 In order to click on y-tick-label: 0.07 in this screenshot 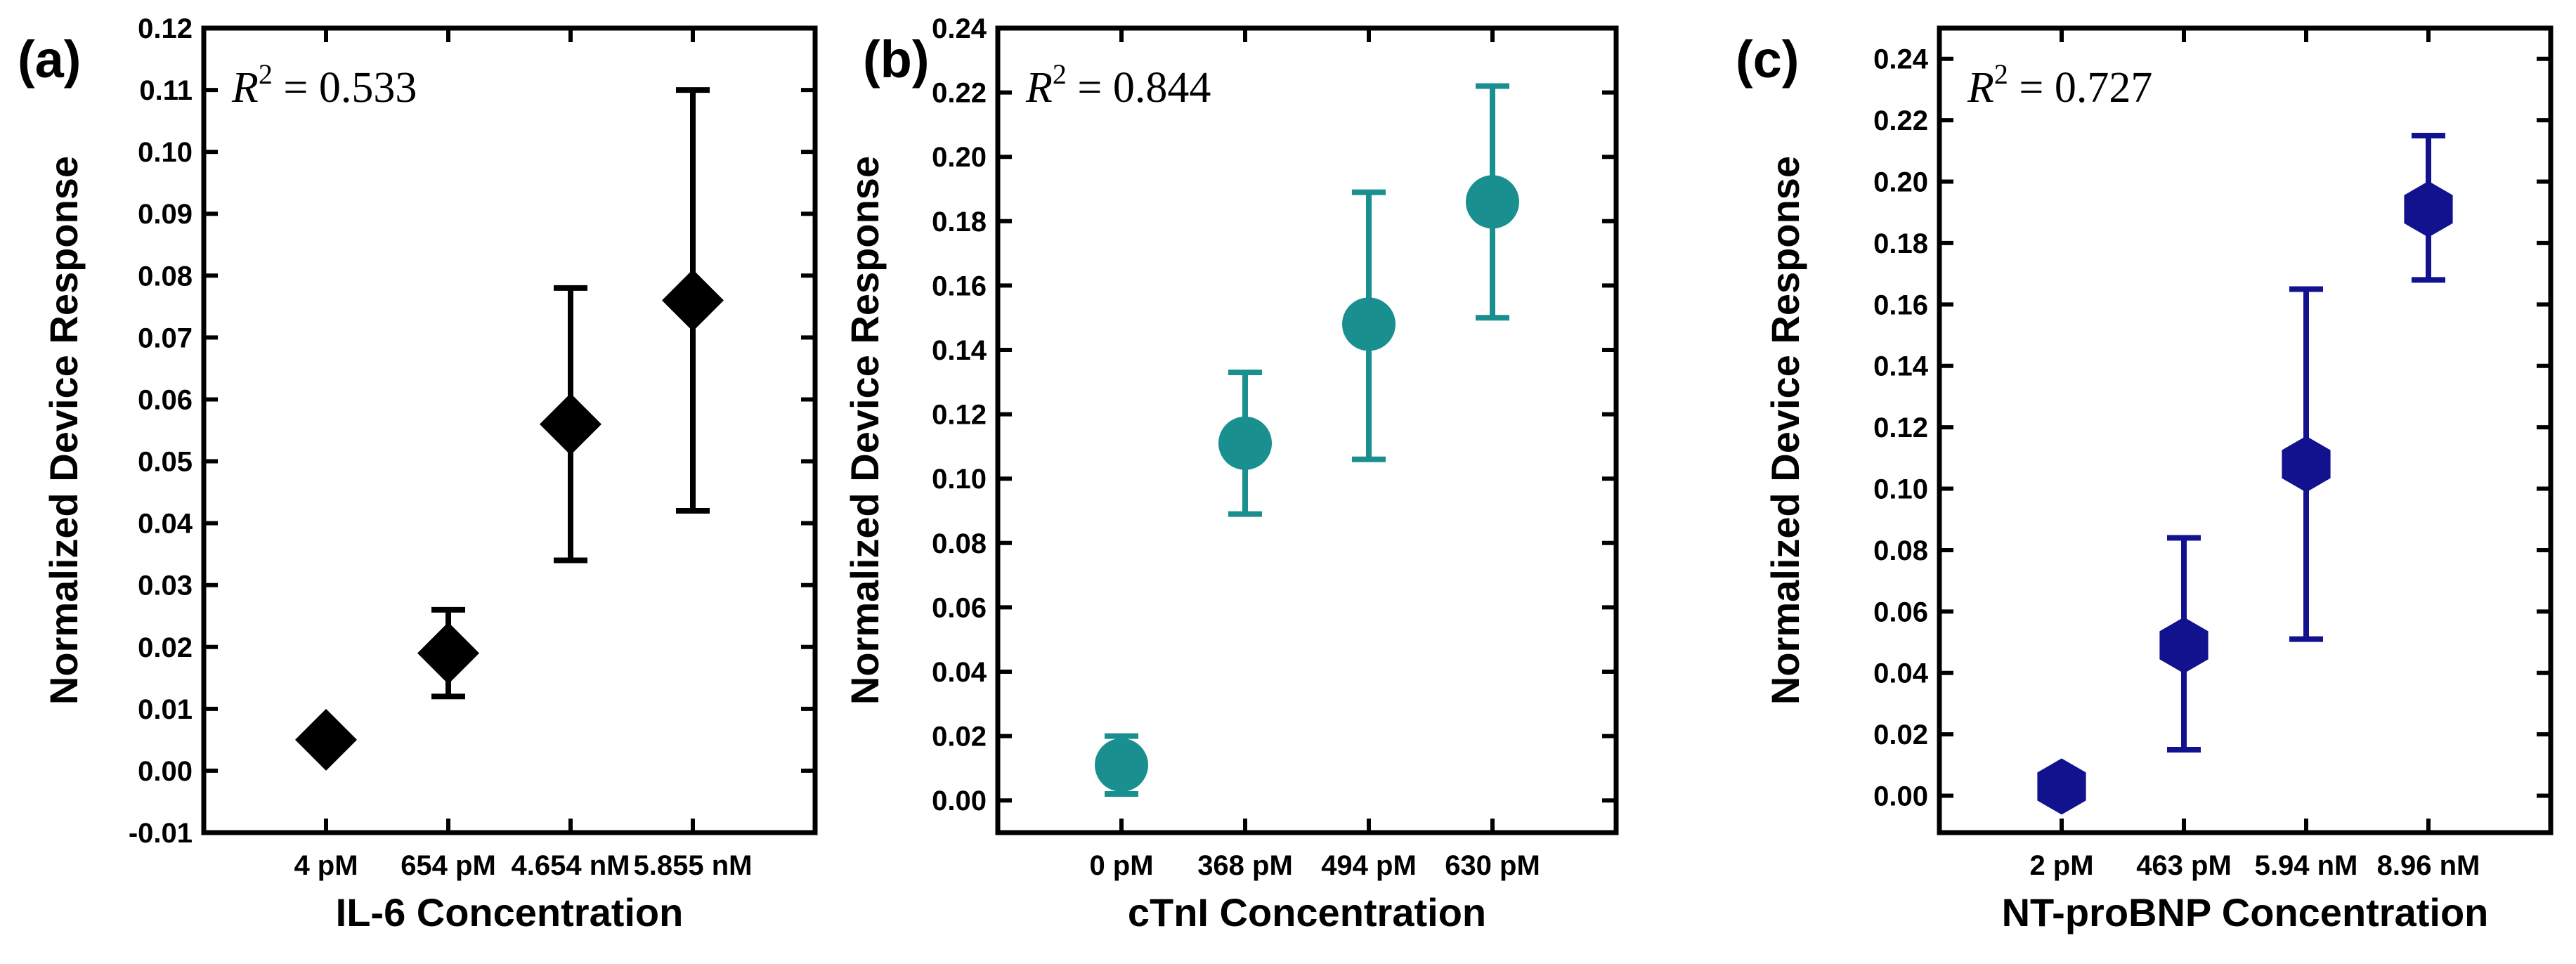, I will do `click(165, 338)`.